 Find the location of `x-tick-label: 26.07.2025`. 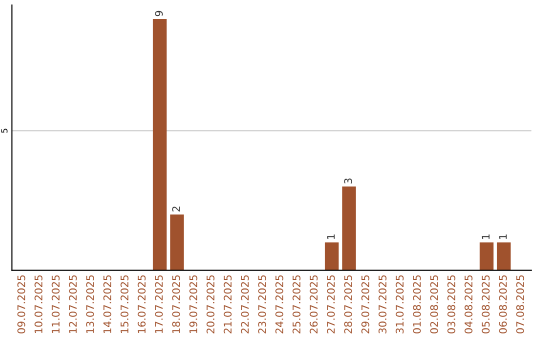

x-tick-label: 26.07.2025 is located at coordinates (314, 304).